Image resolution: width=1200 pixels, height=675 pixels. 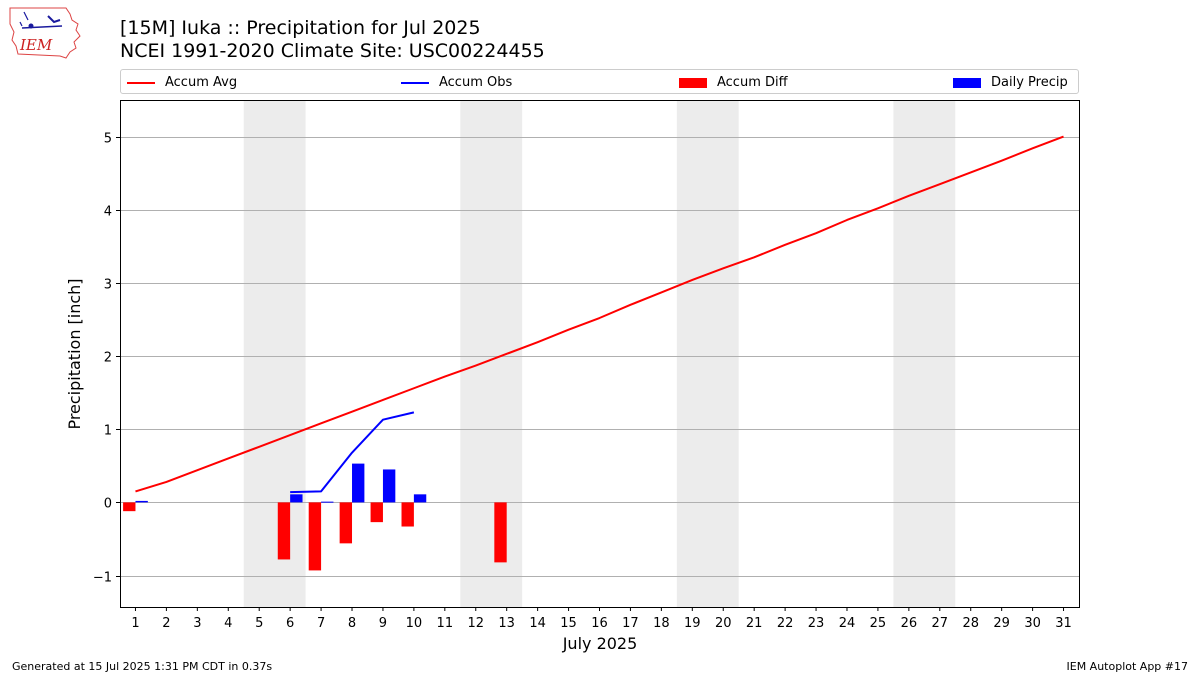 What do you see at coordinates (332, 51) in the screenshot?
I see `chart-subtitle: NCEI 1991-2020 Climate Site: USC00224455` at bounding box center [332, 51].